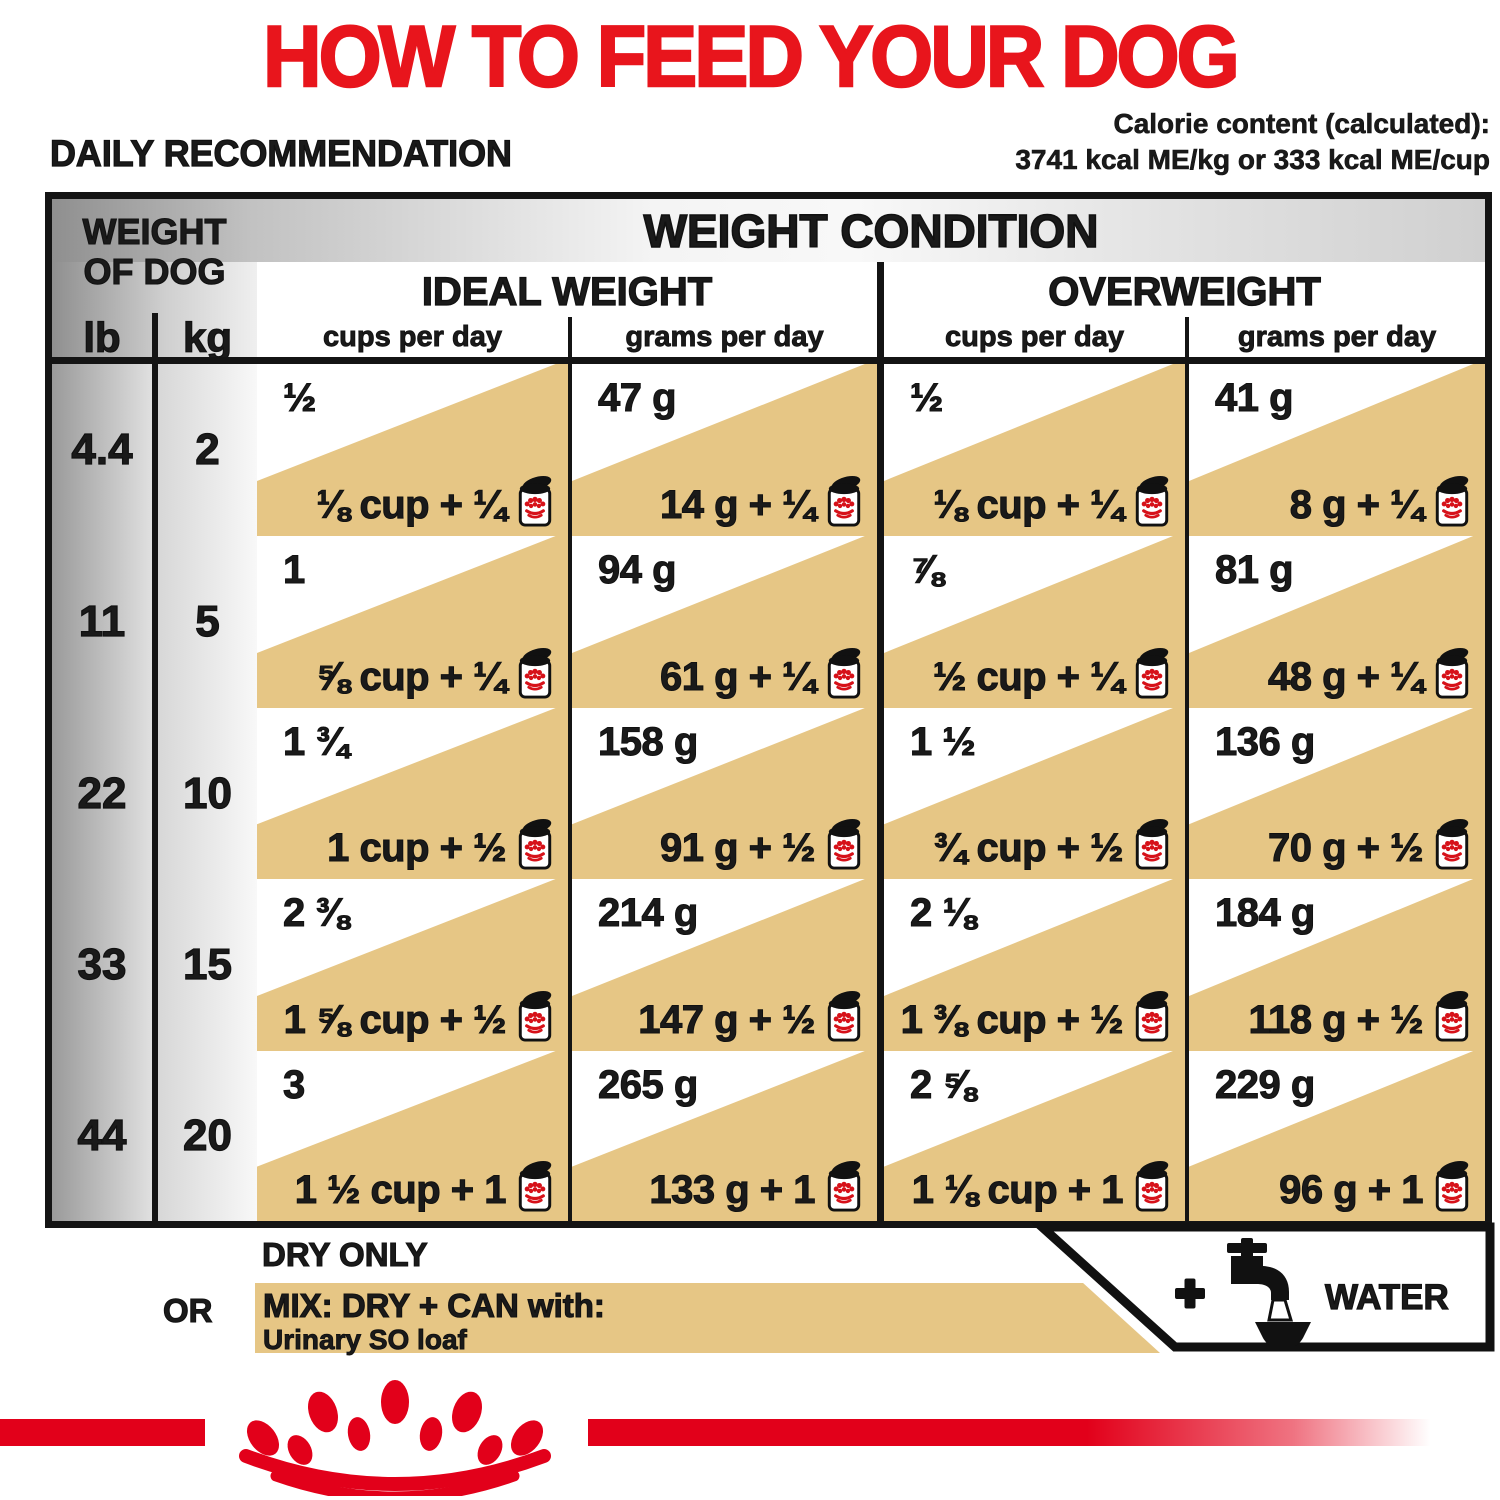  What do you see at coordinates (1265, 742) in the screenshot?
I see `dry-value: 136 g` at bounding box center [1265, 742].